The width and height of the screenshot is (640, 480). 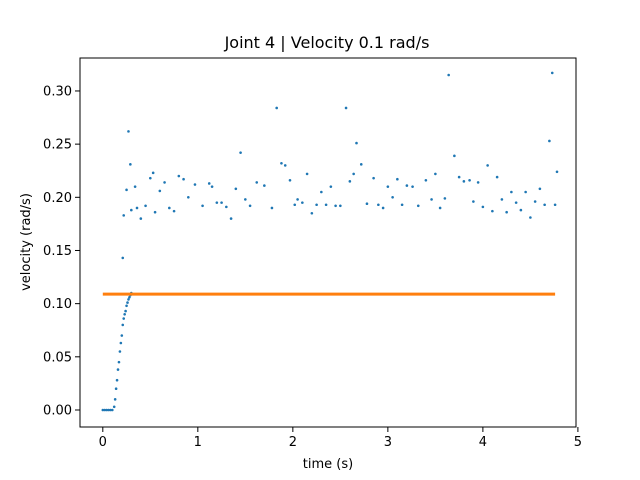 What do you see at coordinates (57, 410) in the screenshot?
I see `y-tick-label: 0.00` at bounding box center [57, 410].